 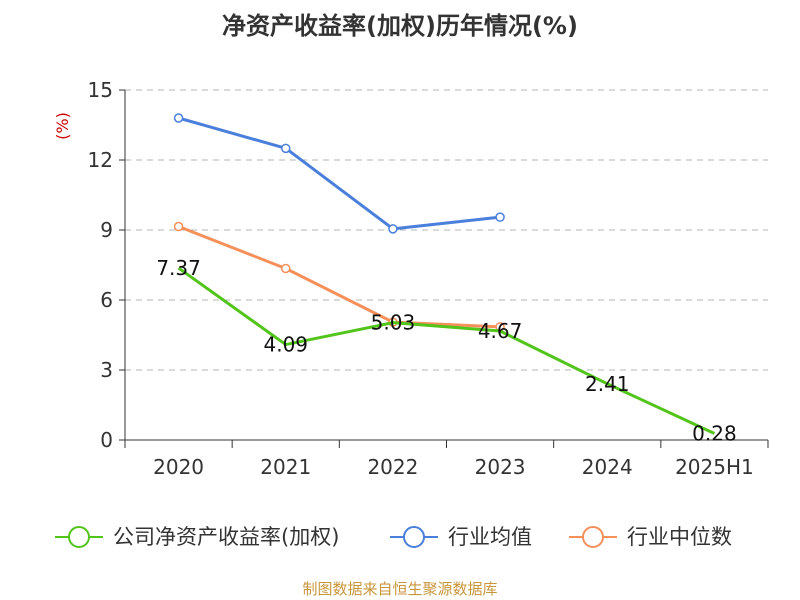 What do you see at coordinates (106, 230) in the screenshot?
I see `y-tick-label: 9` at bounding box center [106, 230].